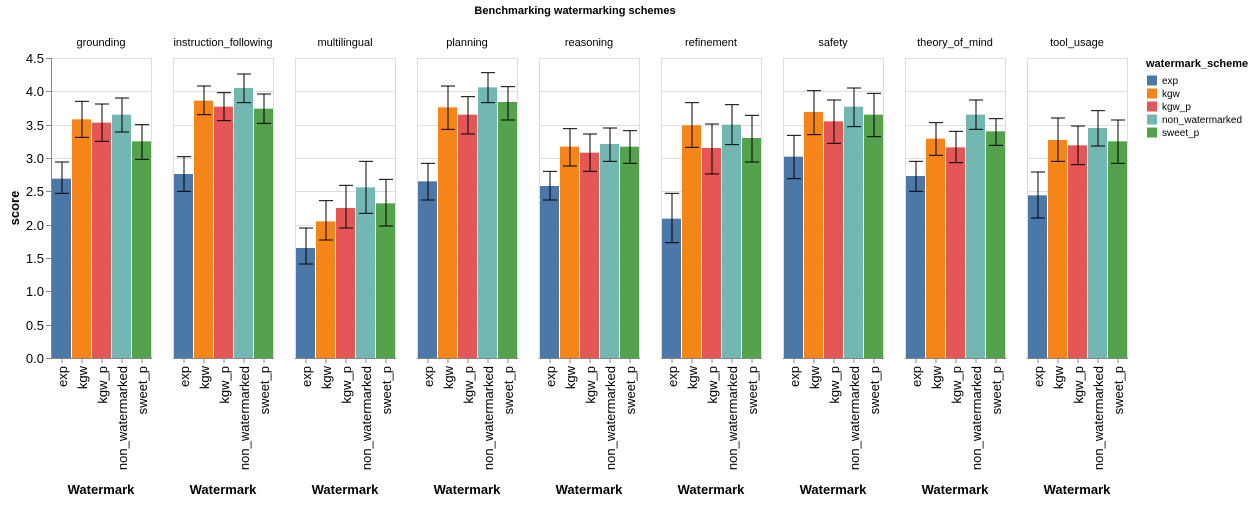  Describe the element at coordinates (39, 208) in the screenshot. I see `y-axis: 0.0 0.5 1.0 1.5 2.0 2.5 3.0 3.5 4.0 4.5` at that location.